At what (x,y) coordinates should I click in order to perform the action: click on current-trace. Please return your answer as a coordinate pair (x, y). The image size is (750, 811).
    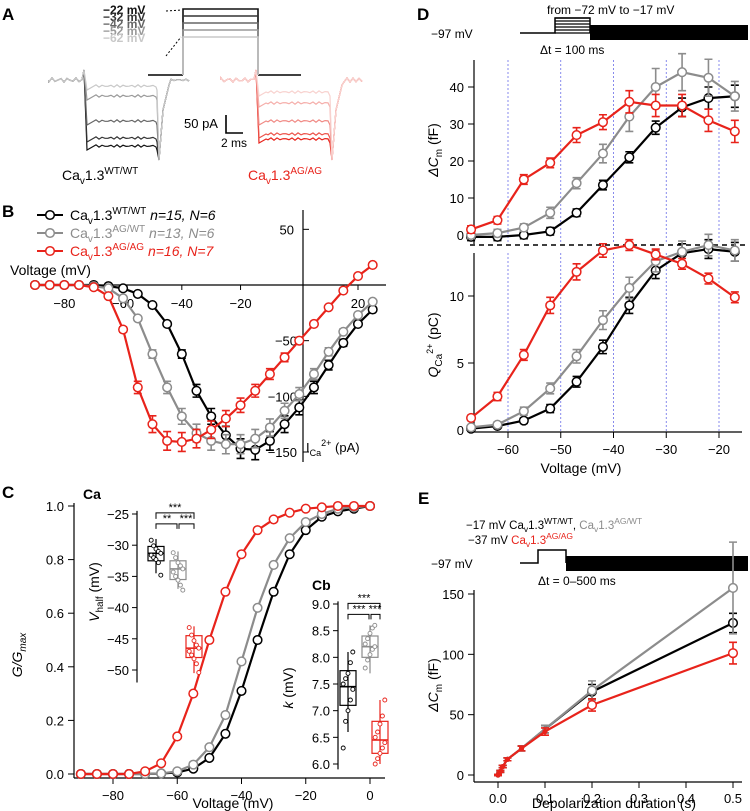
    Looking at the image, I should click on (119, 115).